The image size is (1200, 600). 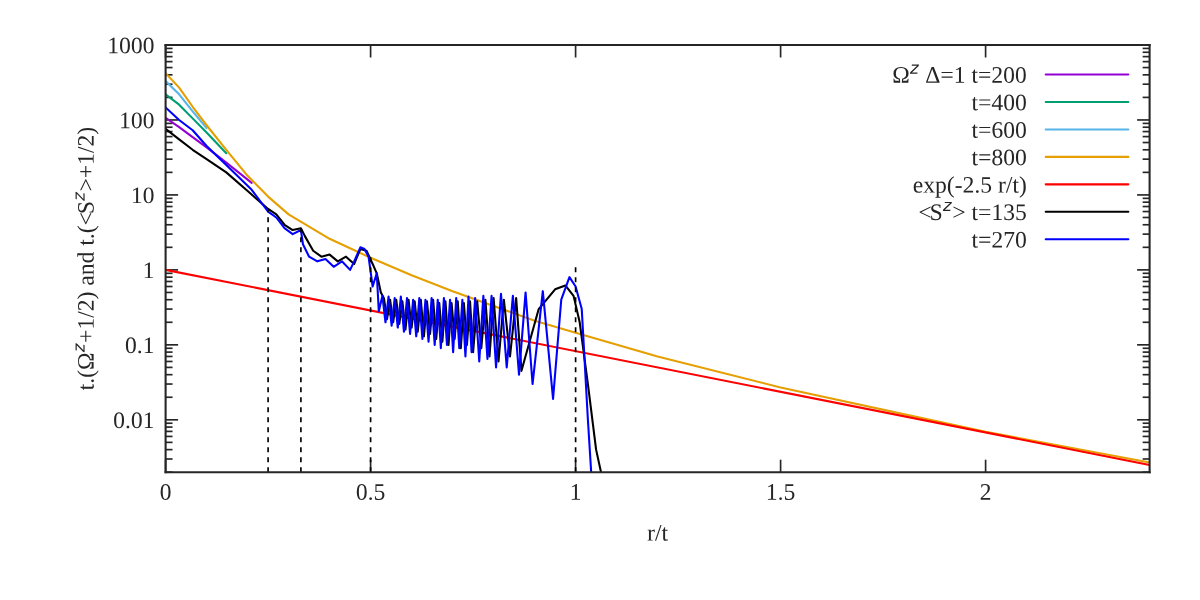 What do you see at coordinates (87, 259) in the screenshot?
I see `y-axis-title: t.(Ω$^{z}$+1/2) and t.(<S$^{z}$>+1/2)` at bounding box center [87, 259].